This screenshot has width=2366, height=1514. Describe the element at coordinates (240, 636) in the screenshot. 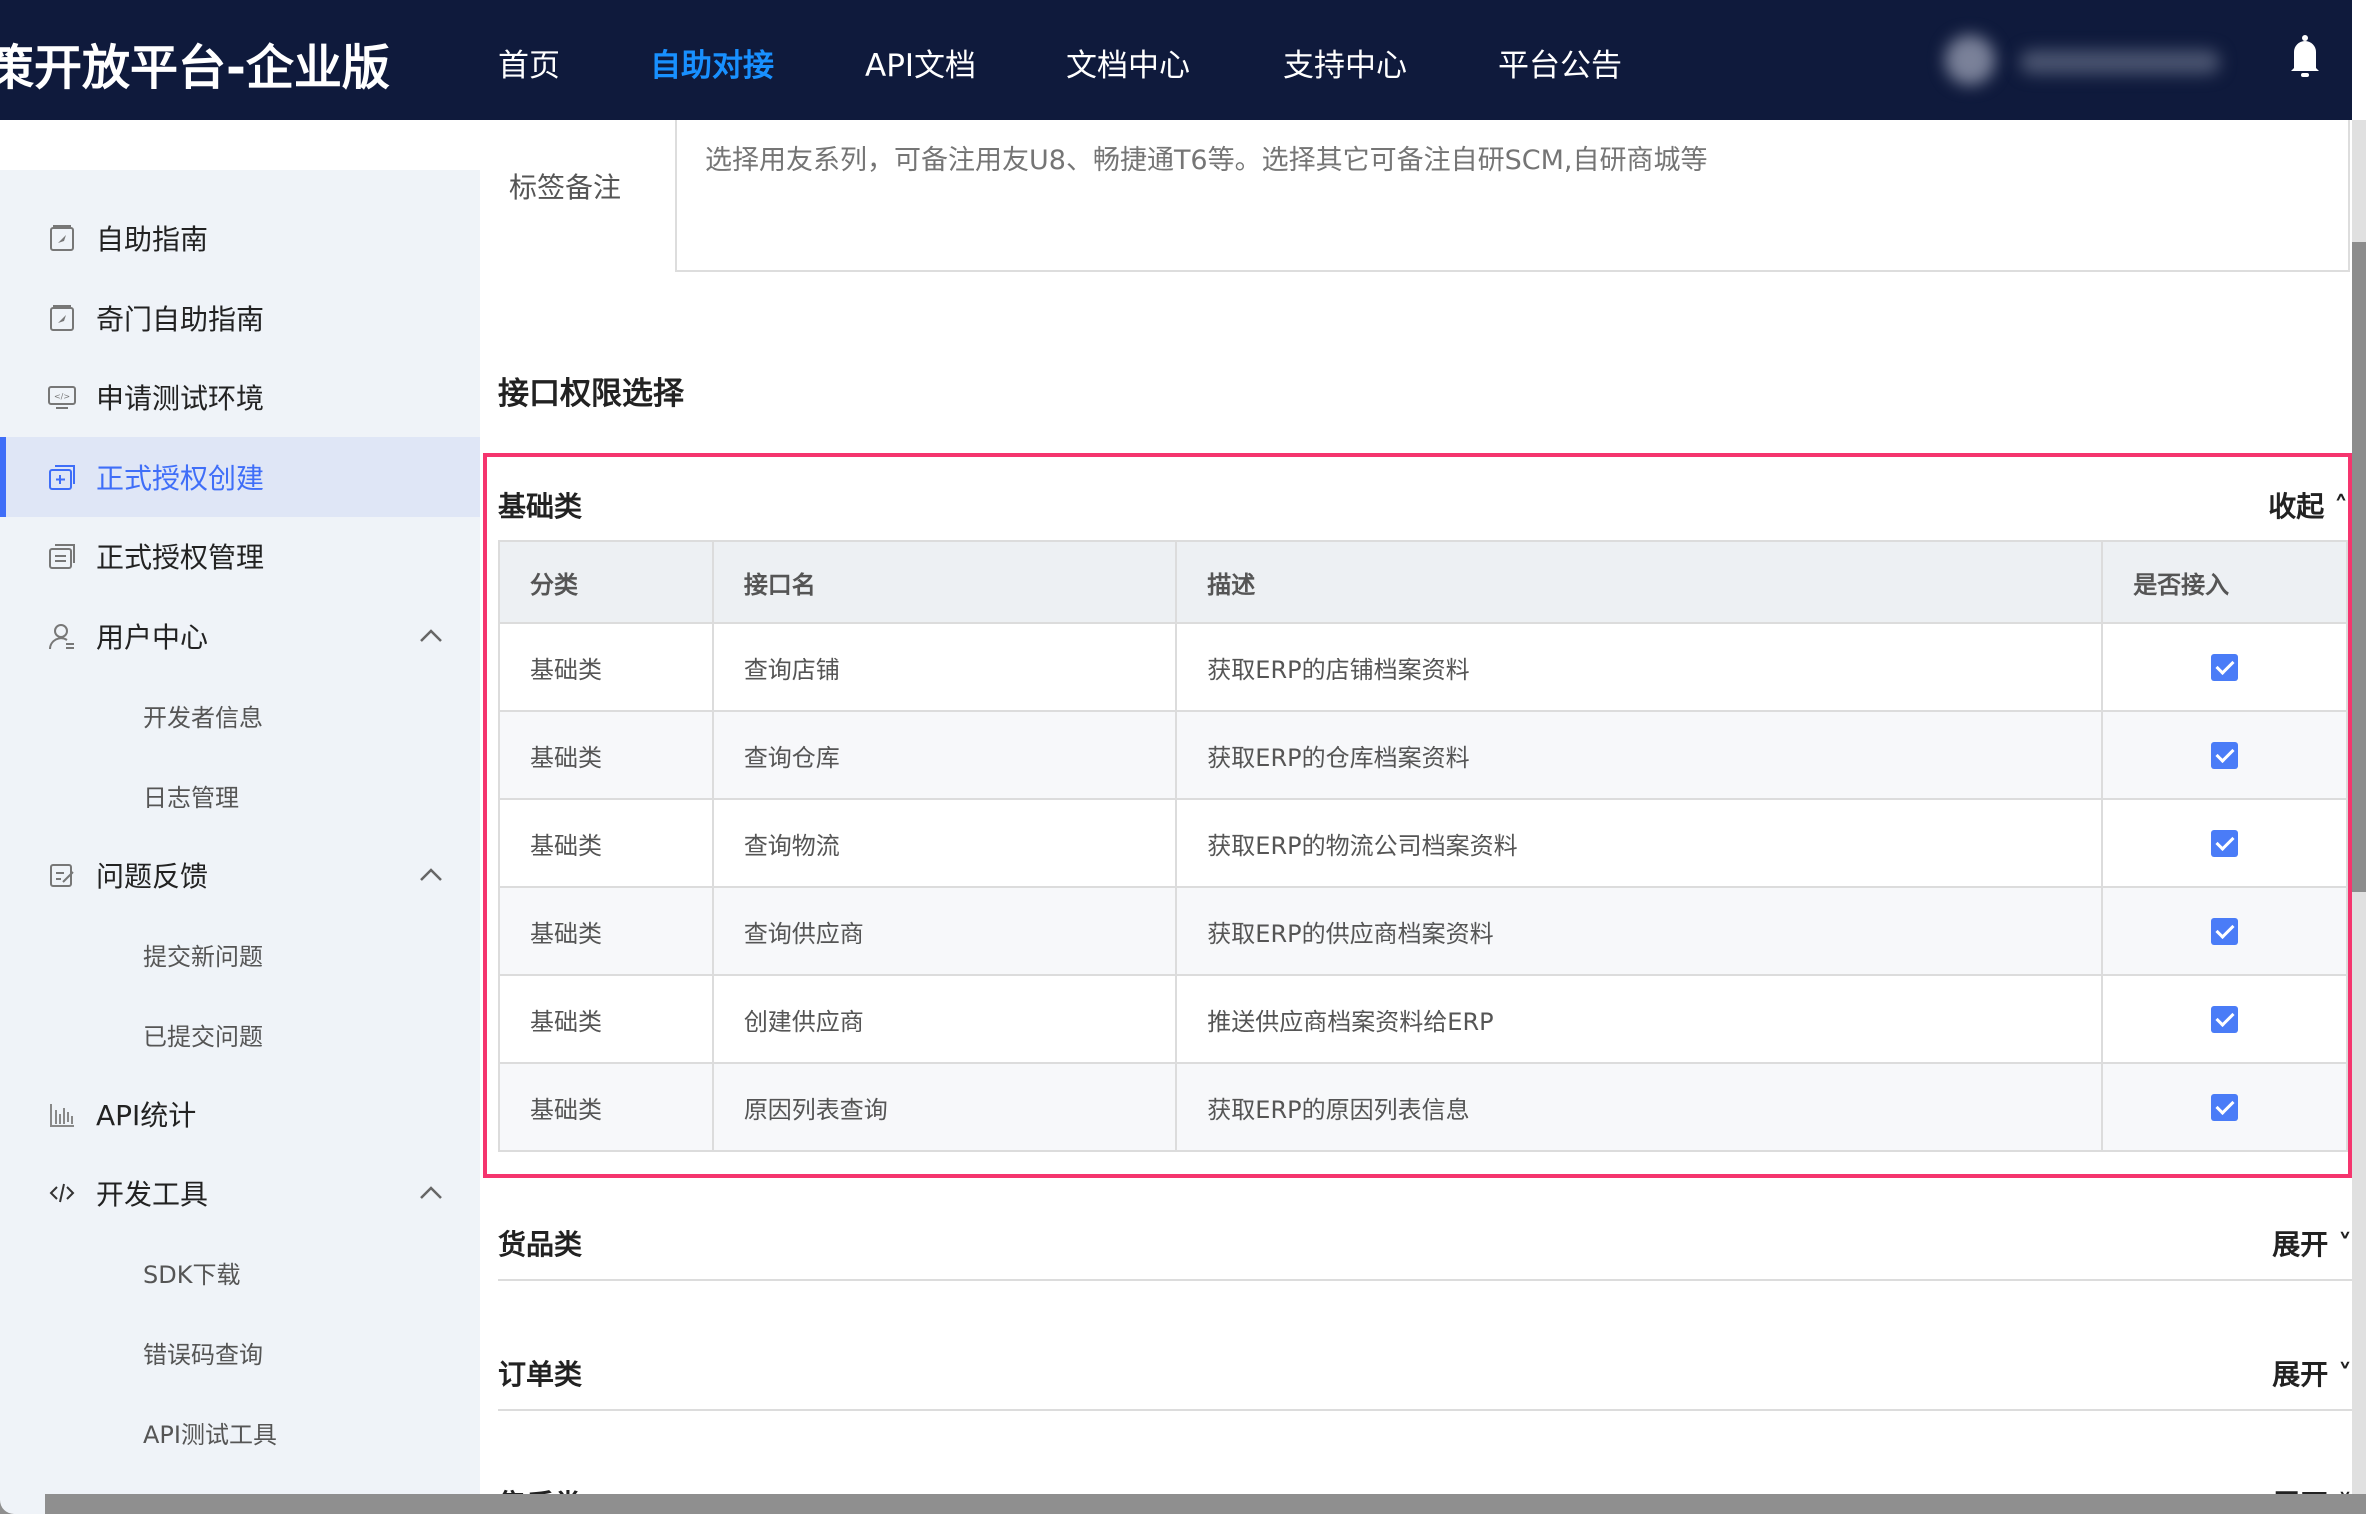

I see `sidebar-item: 用户中心` at that location.